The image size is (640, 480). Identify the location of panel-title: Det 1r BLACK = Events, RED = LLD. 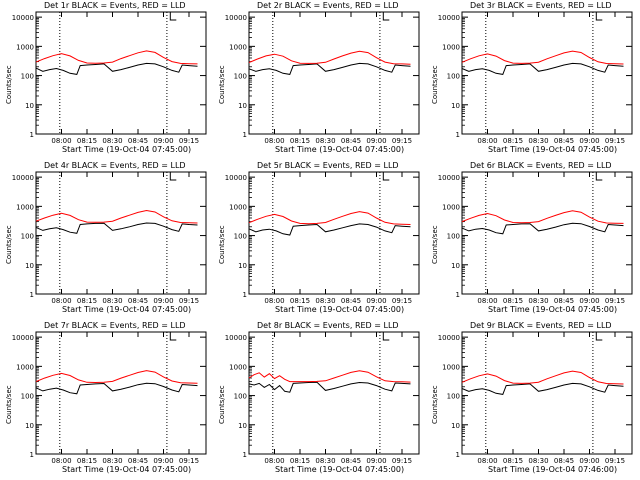
(115, 5).